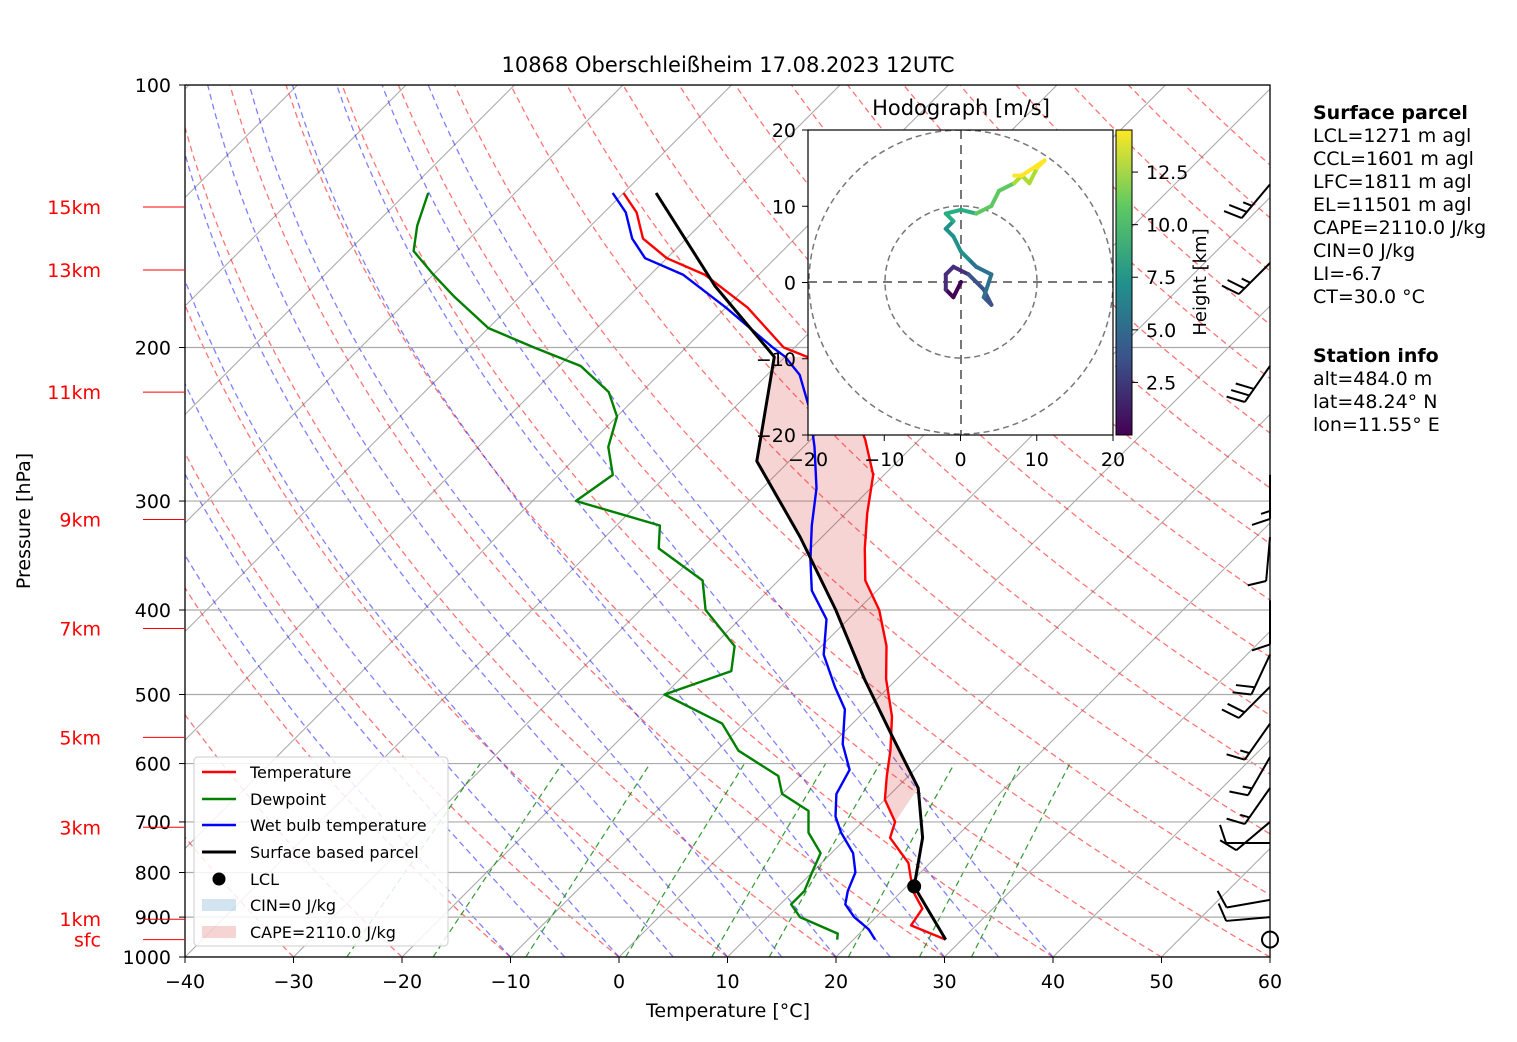 The height and width of the screenshot is (1042, 1517). What do you see at coordinates (74, 271) in the screenshot?
I see `height-label: 13km` at bounding box center [74, 271].